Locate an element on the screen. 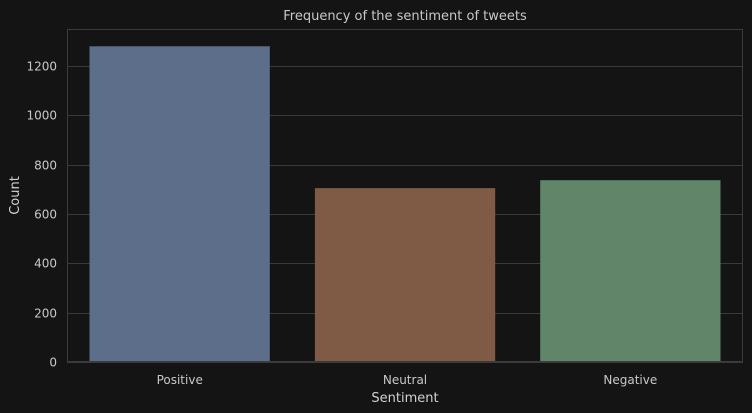 This screenshot has height=413, width=752. y-axis-label: Count is located at coordinates (15, 195).